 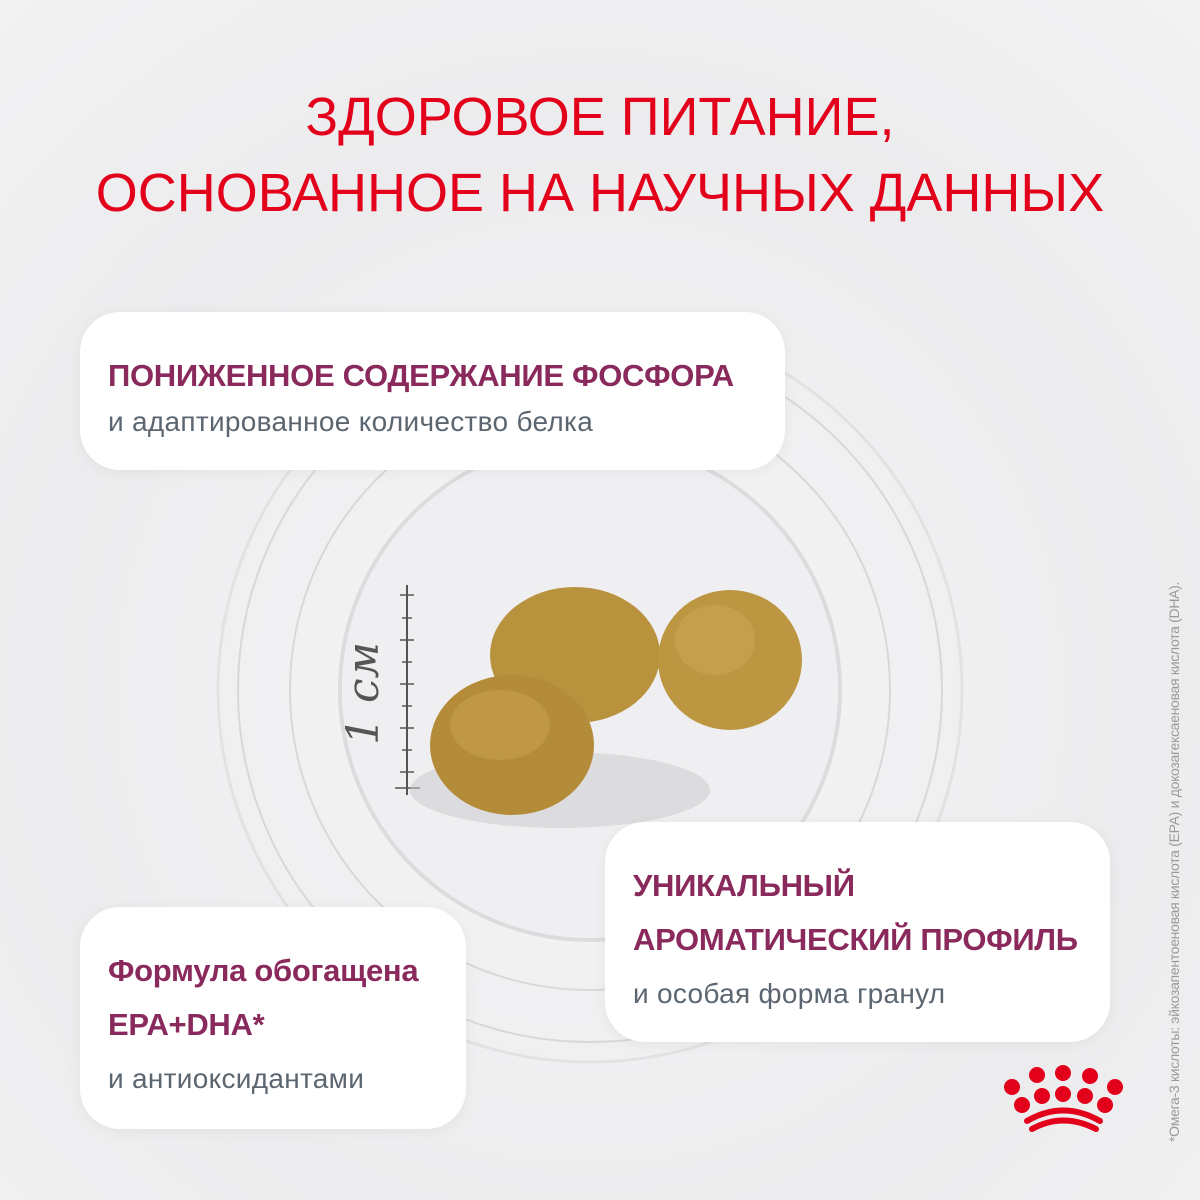 I want to click on card-heading: ПОНИЖЕННОЕ СОДЕРЖАНИЕ ФОСФОРА, so click(x=421, y=375).